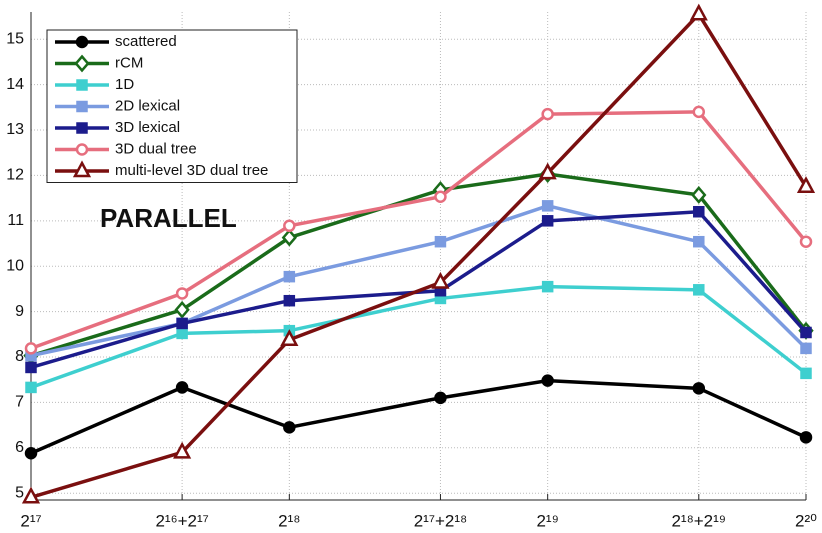 Image resolution: width=822 pixels, height=533 pixels. I want to click on annotation: PARALLEL, so click(168, 218).